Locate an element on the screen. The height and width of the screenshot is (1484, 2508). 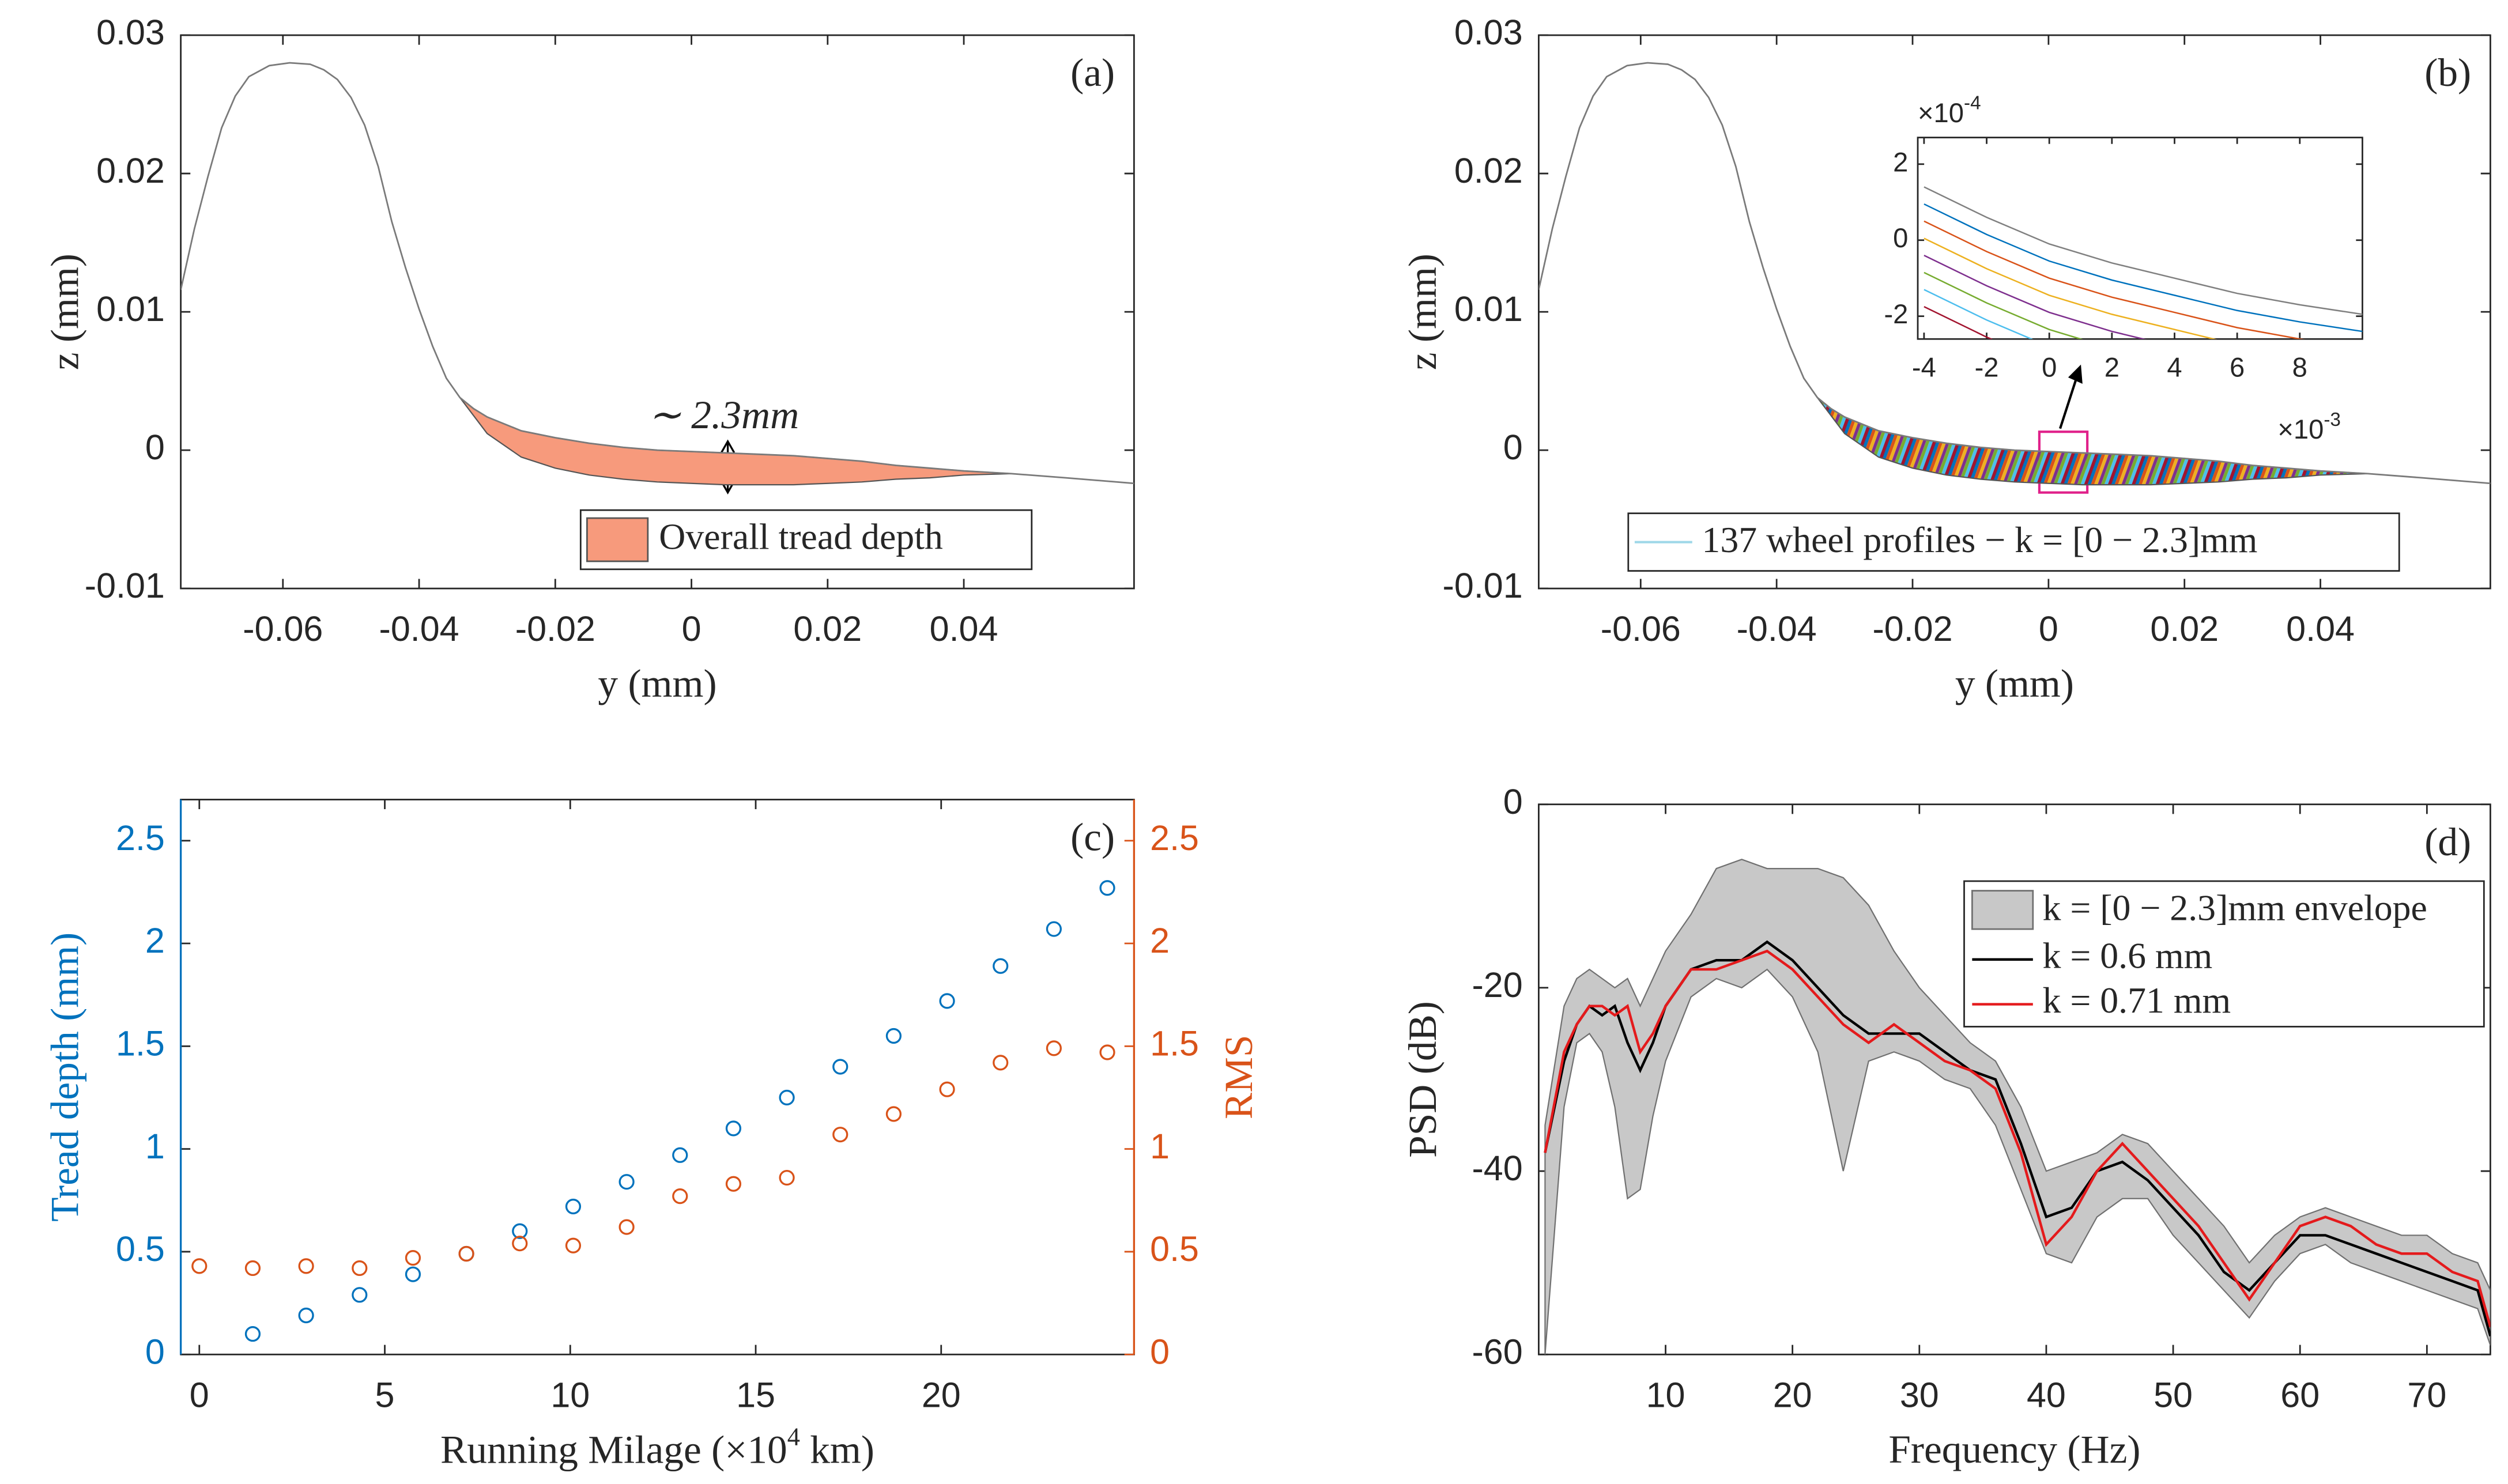
legend-label: 137 wheel profiles − k = [0 − 2.3]mm is located at coordinates (1980, 539).